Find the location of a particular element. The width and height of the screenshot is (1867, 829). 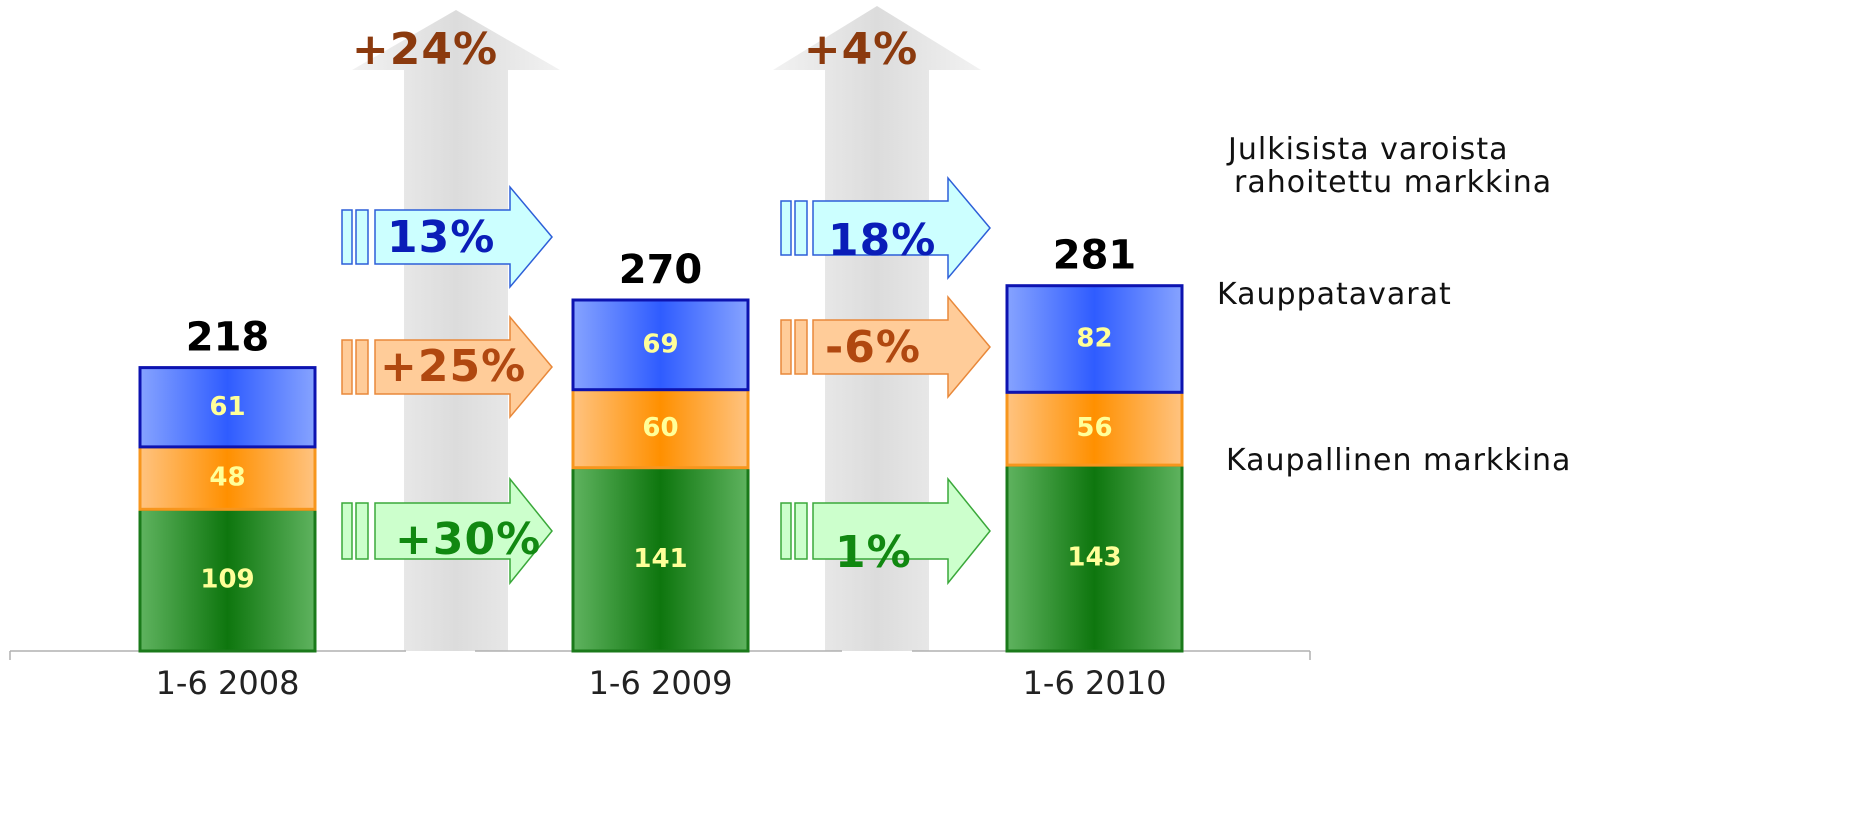

segment-value-label: 143 is located at coordinates (1094, 558).